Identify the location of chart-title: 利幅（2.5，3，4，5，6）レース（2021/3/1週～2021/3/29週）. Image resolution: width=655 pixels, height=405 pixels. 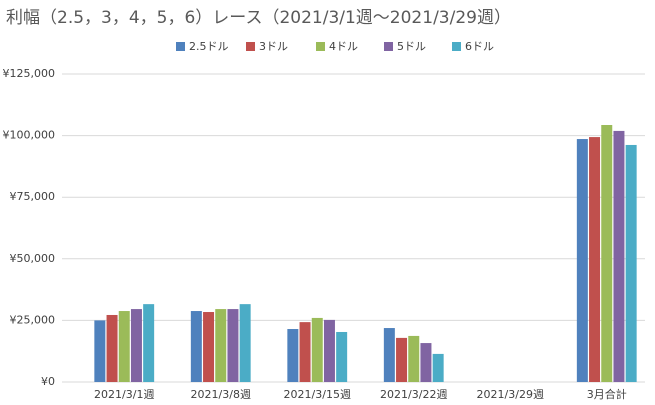
(258, 18).